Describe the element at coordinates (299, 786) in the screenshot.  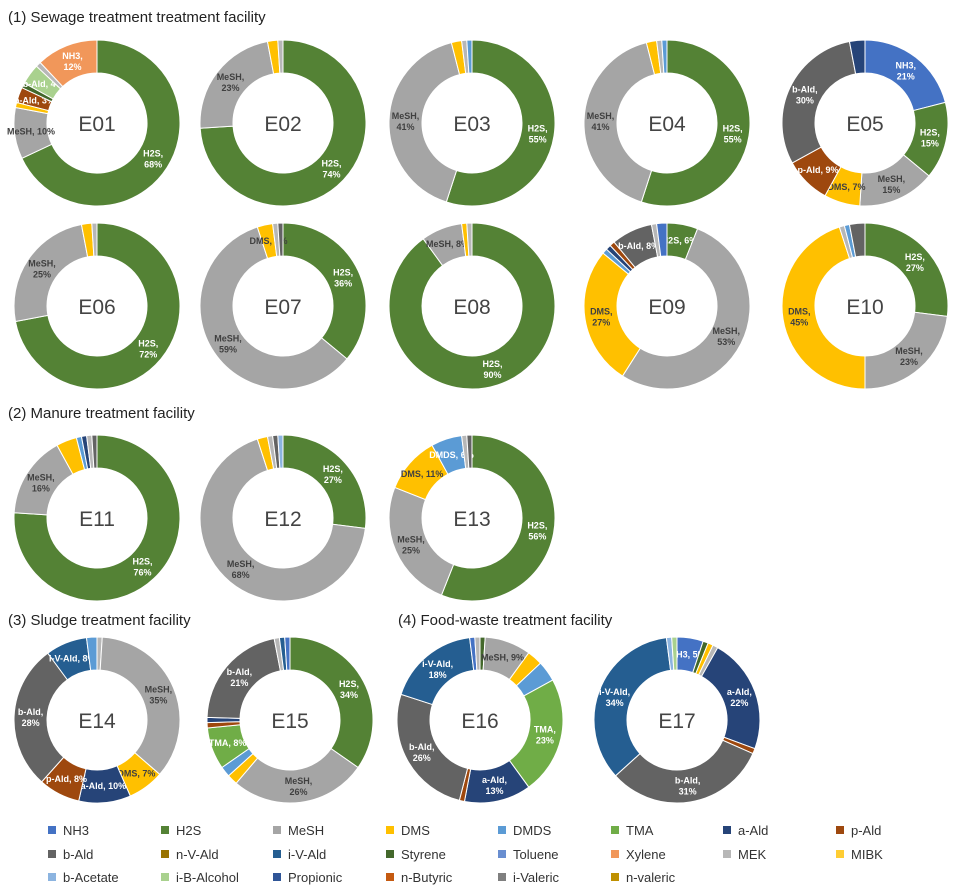
I see `data-label-e15-1: MeSH, 26%` at that location.